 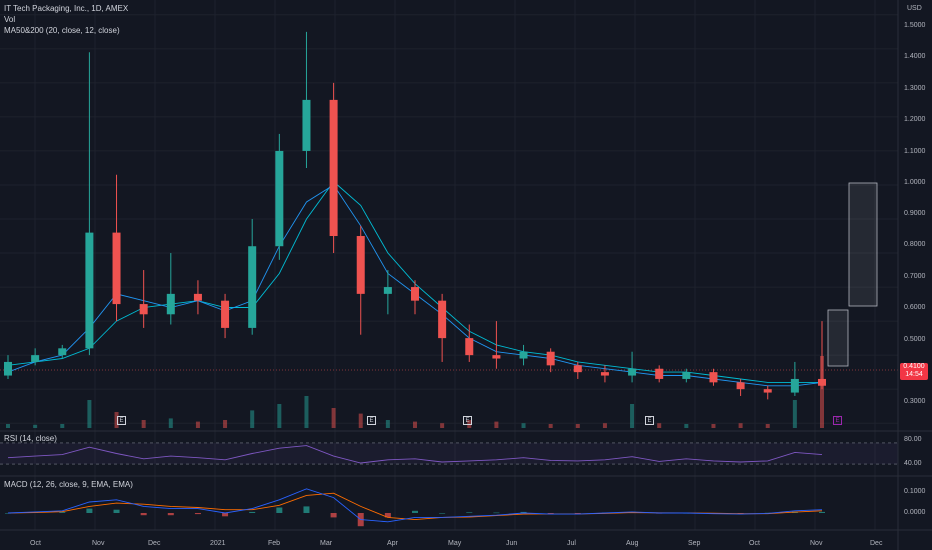 I want to click on macd-level-00: 0.0000, so click(x=915, y=512).